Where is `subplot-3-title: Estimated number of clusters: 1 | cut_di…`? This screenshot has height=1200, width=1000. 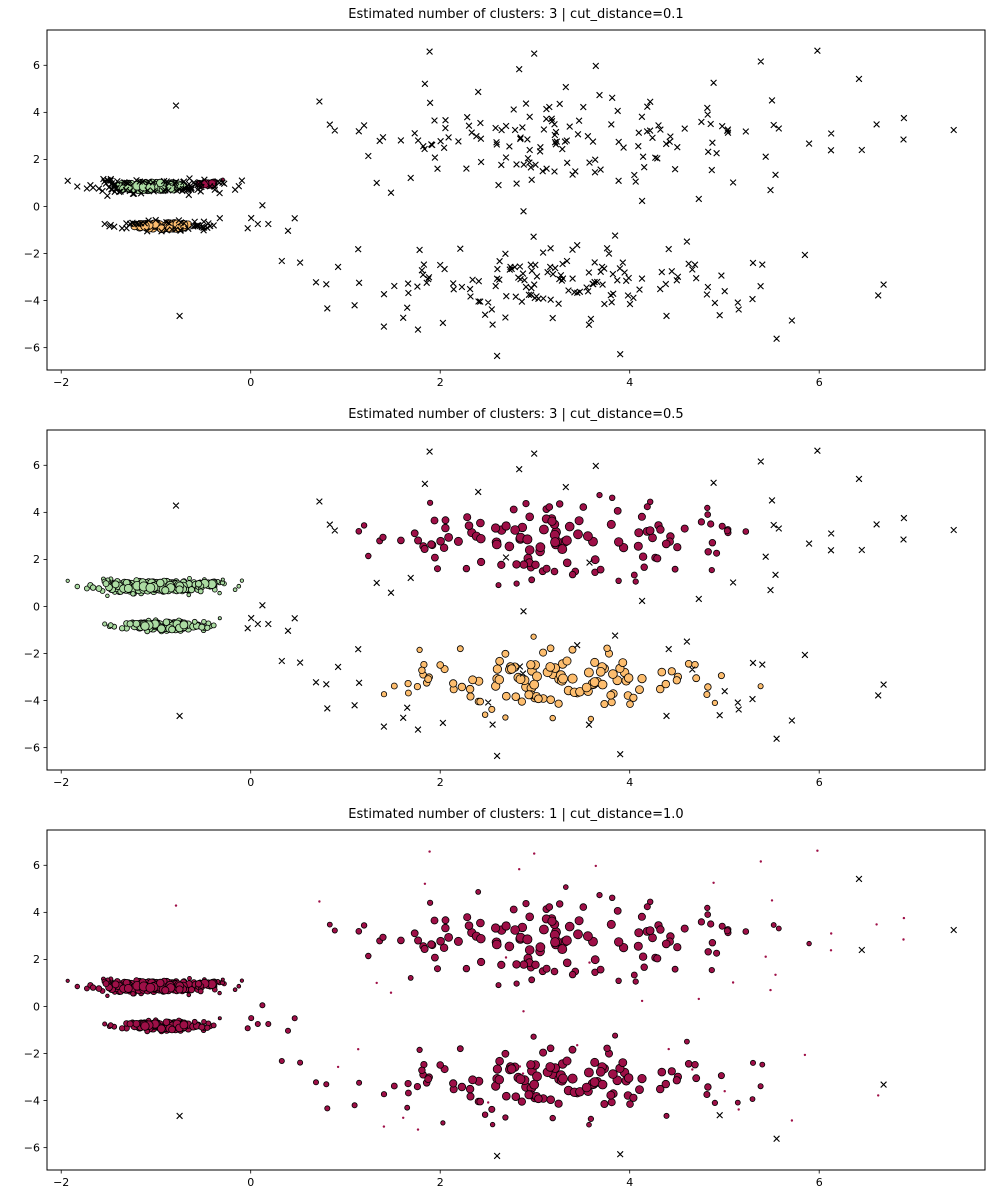 subplot-3-title: Estimated number of clusters: 1 | cut_di… is located at coordinates (516, 814).